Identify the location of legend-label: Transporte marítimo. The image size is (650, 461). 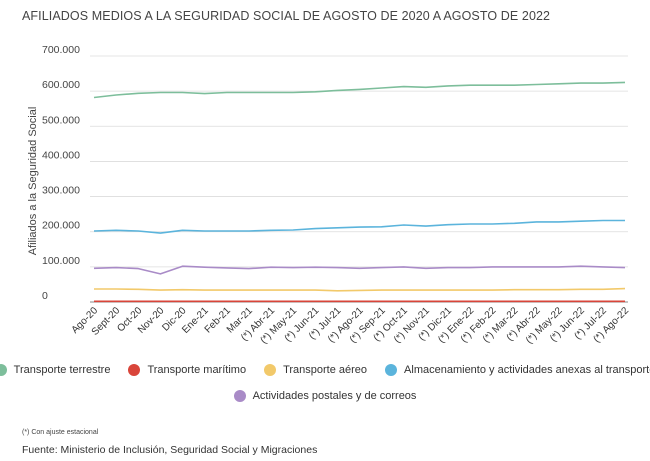
(197, 370).